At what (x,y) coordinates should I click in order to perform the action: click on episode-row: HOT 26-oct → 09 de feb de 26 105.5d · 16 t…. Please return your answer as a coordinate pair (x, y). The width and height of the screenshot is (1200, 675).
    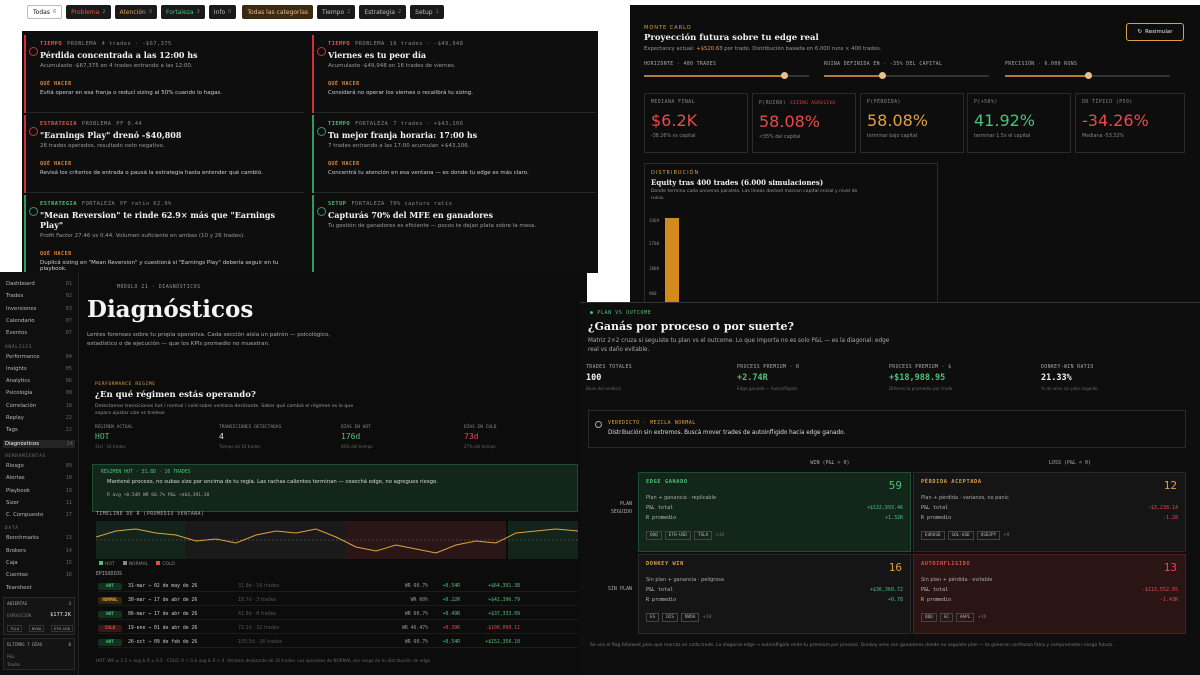
    Looking at the image, I should click on (338, 642).